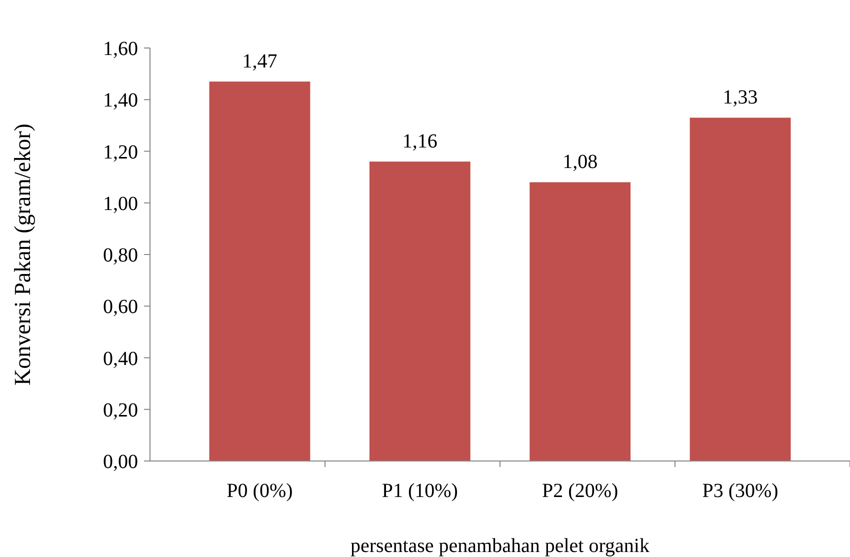 This screenshot has height=557, width=850. What do you see at coordinates (120, 101) in the screenshot?
I see `y-tick-label: 1,40` at bounding box center [120, 101].